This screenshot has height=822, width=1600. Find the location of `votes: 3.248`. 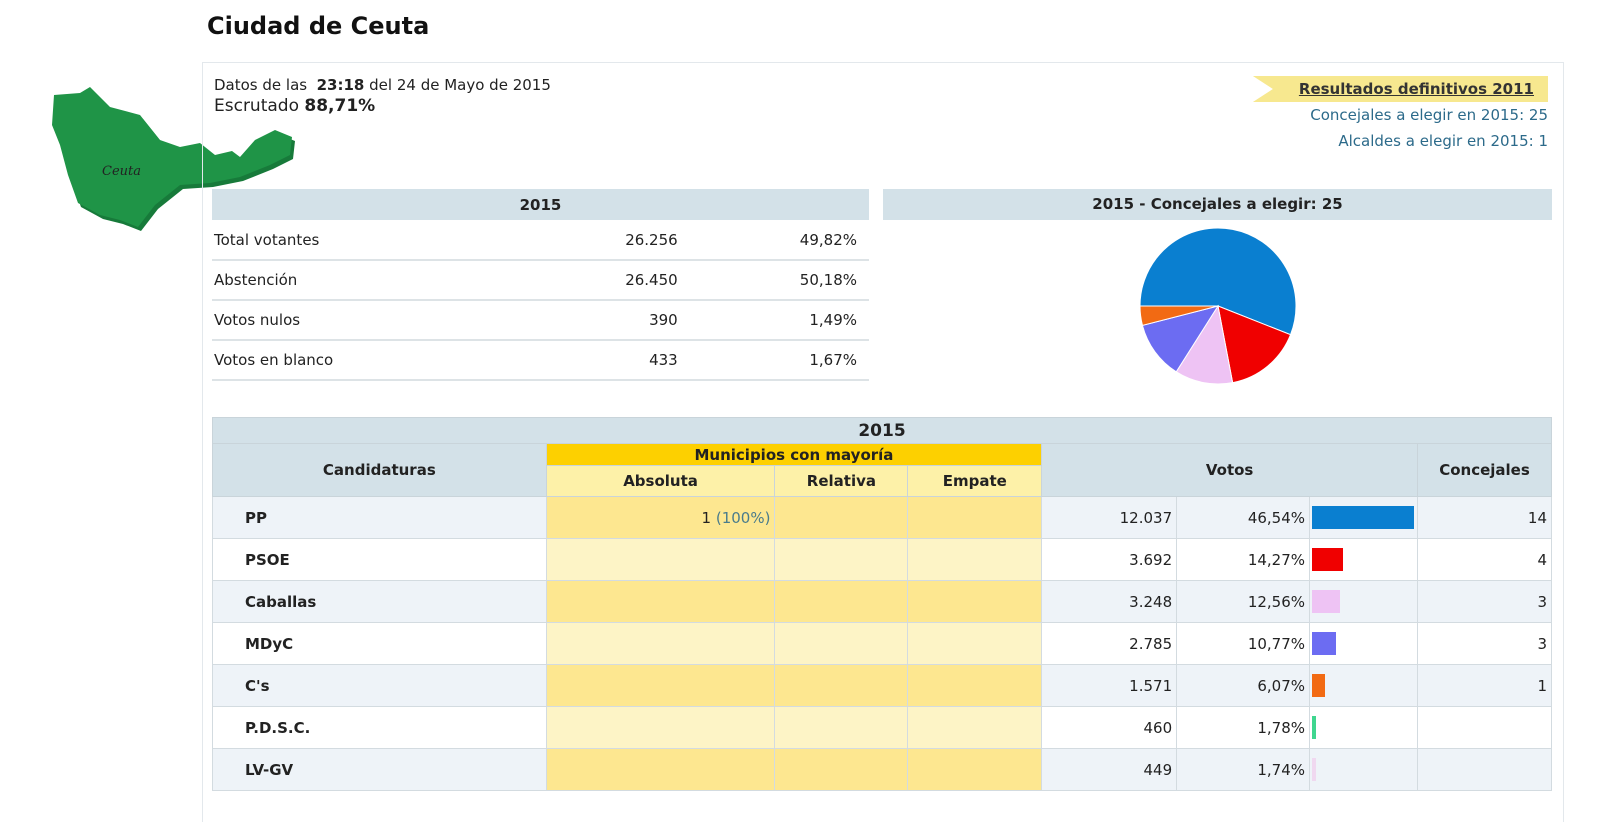

votes: 3.248 is located at coordinates (1109, 601).